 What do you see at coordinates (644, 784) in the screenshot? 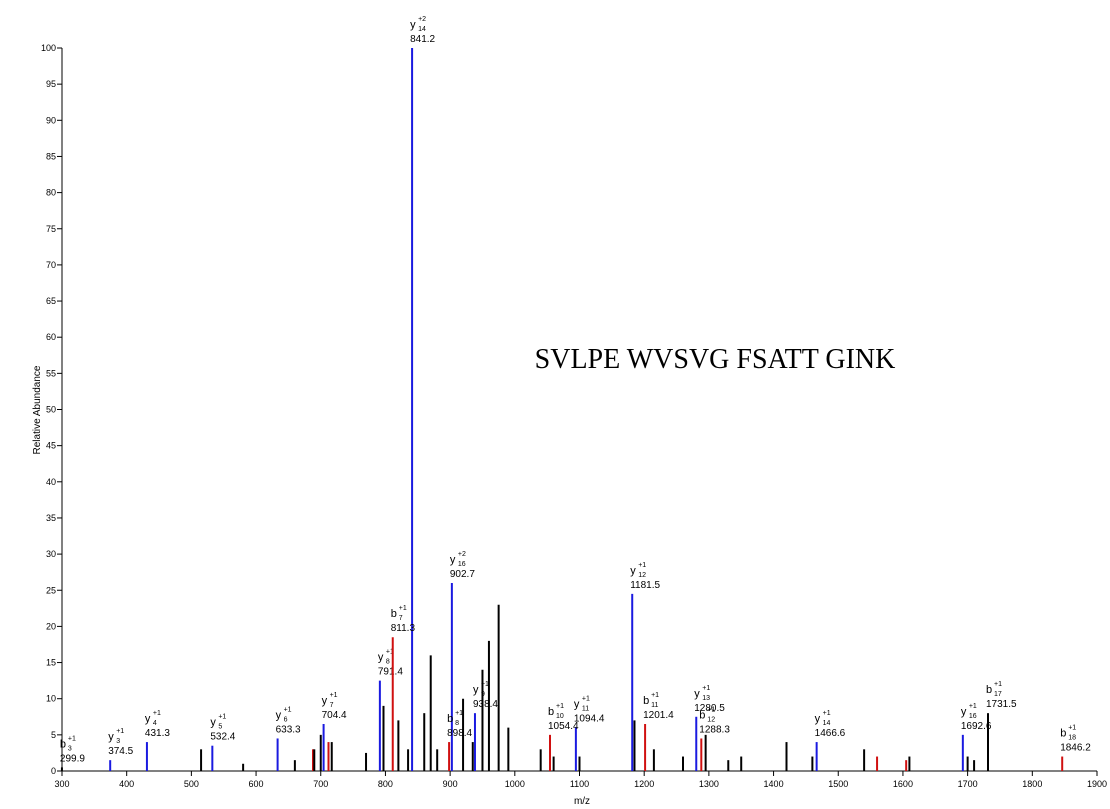
I see `x-tick-label: 1200` at bounding box center [644, 784].